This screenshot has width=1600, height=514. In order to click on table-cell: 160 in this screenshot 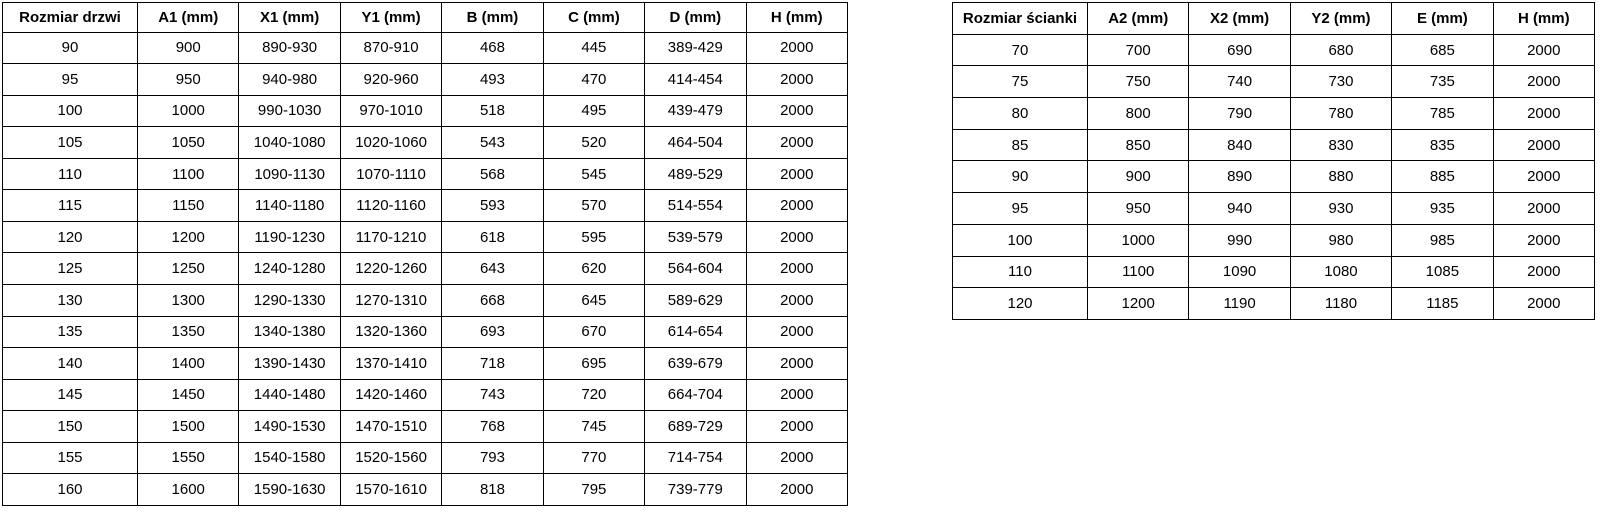, I will do `click(70, 489)`.